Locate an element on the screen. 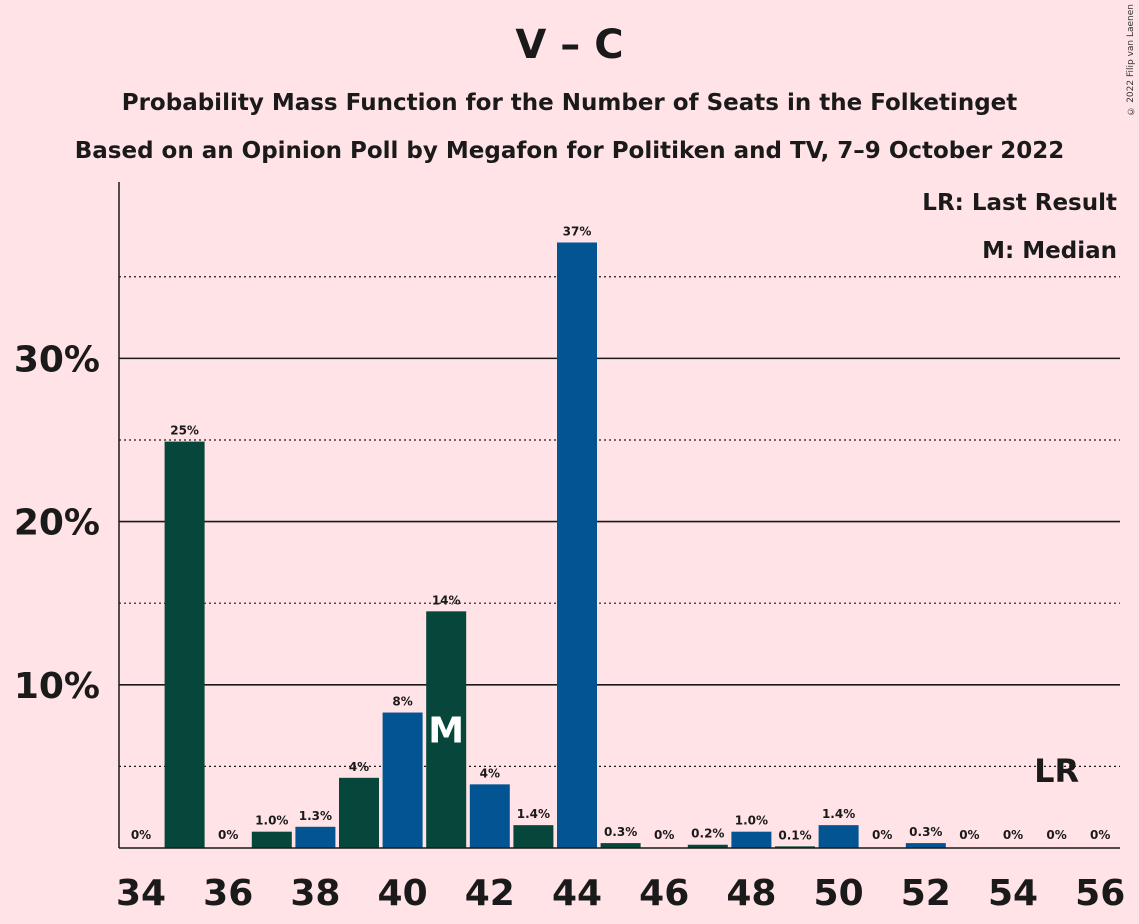 This screenshot has width=1139, height=924. data-label-38: 1.3% is located at coordinates (315, 816).